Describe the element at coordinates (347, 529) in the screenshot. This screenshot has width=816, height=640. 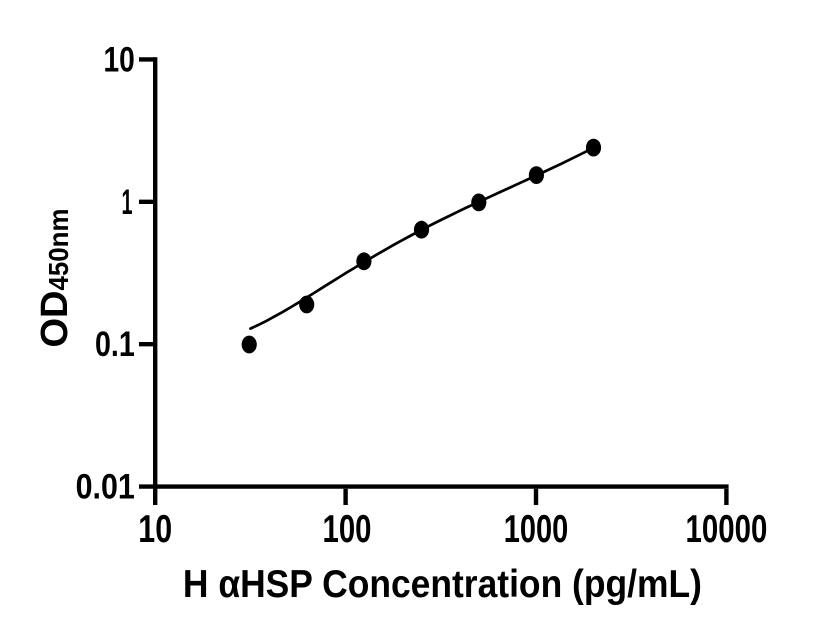
I see `svg-text: 100` at that location.